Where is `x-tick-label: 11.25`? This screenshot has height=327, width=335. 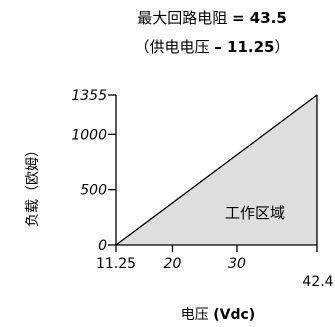 x-tick-label: 11.25 is located at coordinates (116, 264).